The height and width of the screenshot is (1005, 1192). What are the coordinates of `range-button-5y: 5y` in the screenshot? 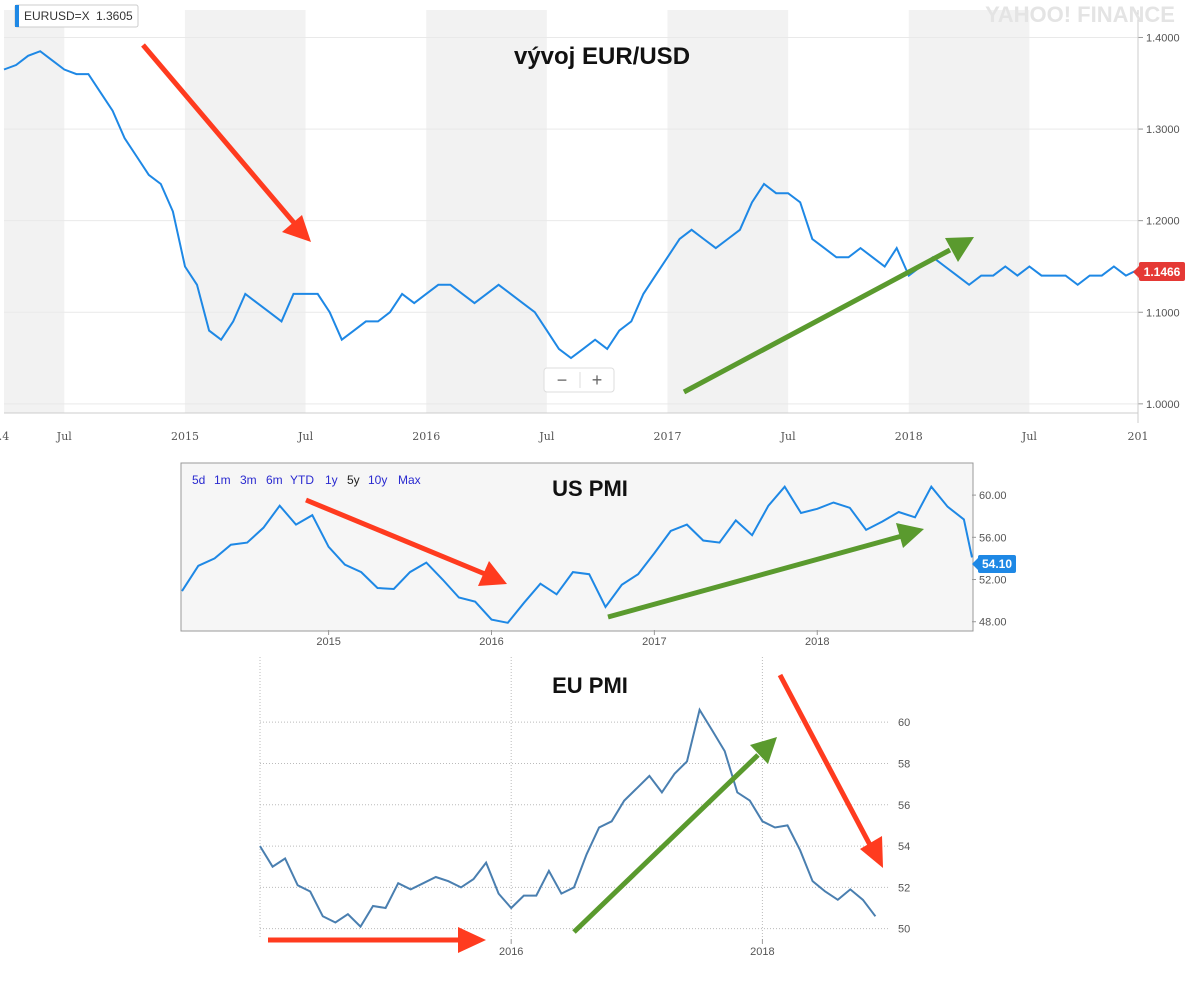 It's located at (353, 480).